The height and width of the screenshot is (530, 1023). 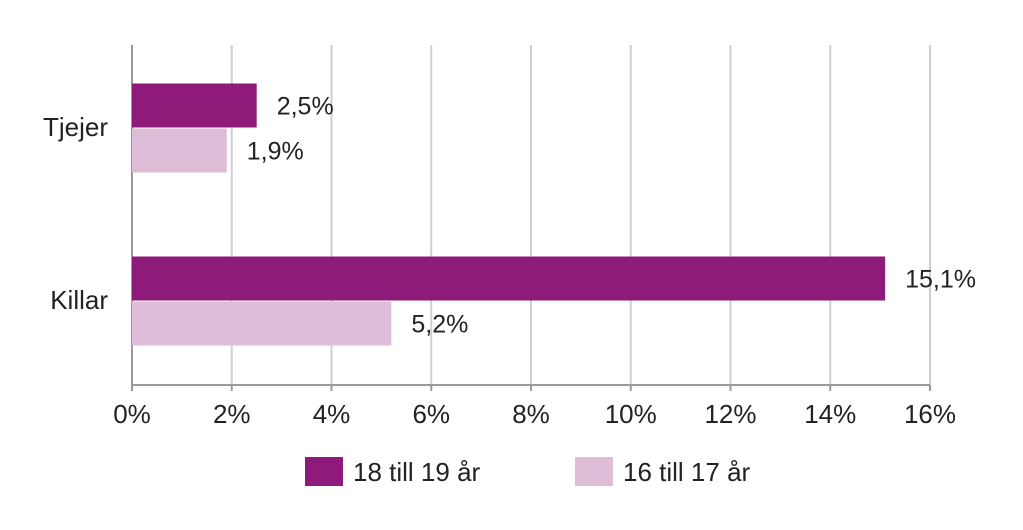 What do you see at coordinates (275, 152) in the screenshot?
I see `data-label: 1,9%` at bounding box center [275, 152].